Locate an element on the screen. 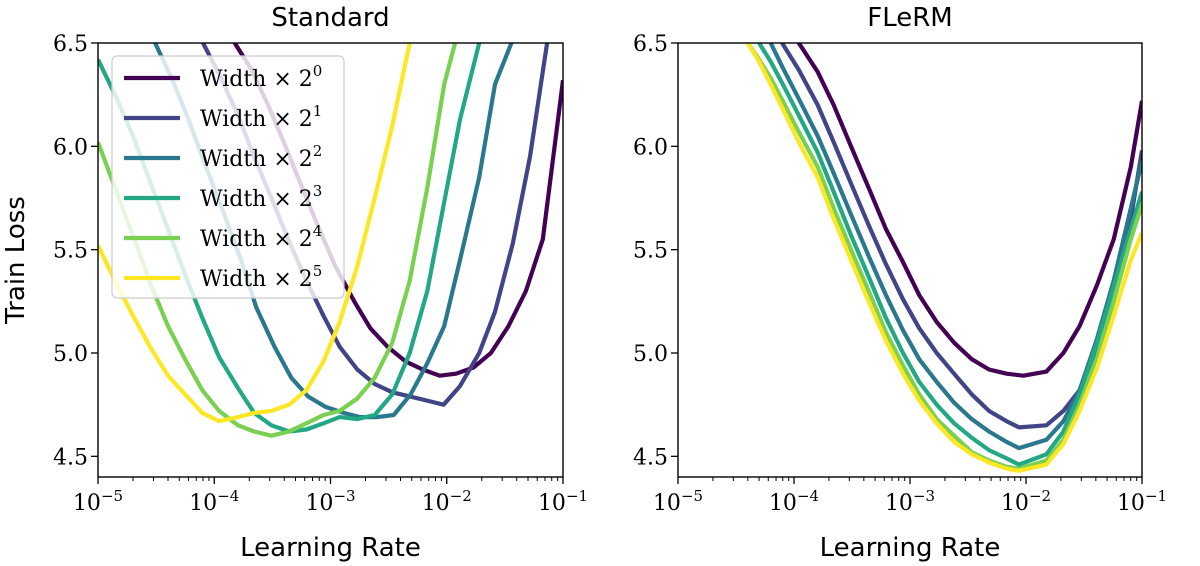  legend-item: Width × 24 is located at coordinates (223, 237).